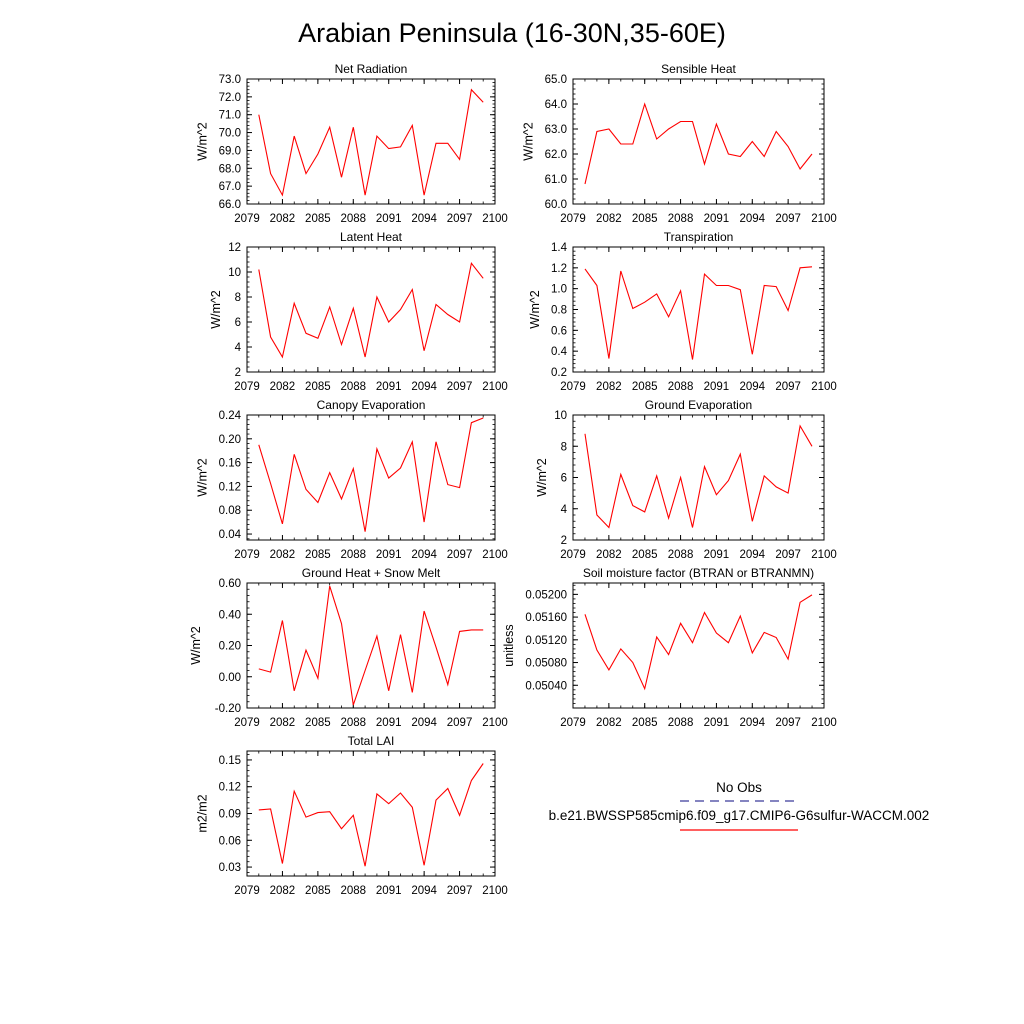  Describe the element at coordinates (230, 416) in the screenshot. I see `y-tick-label: 0.24` at that location.